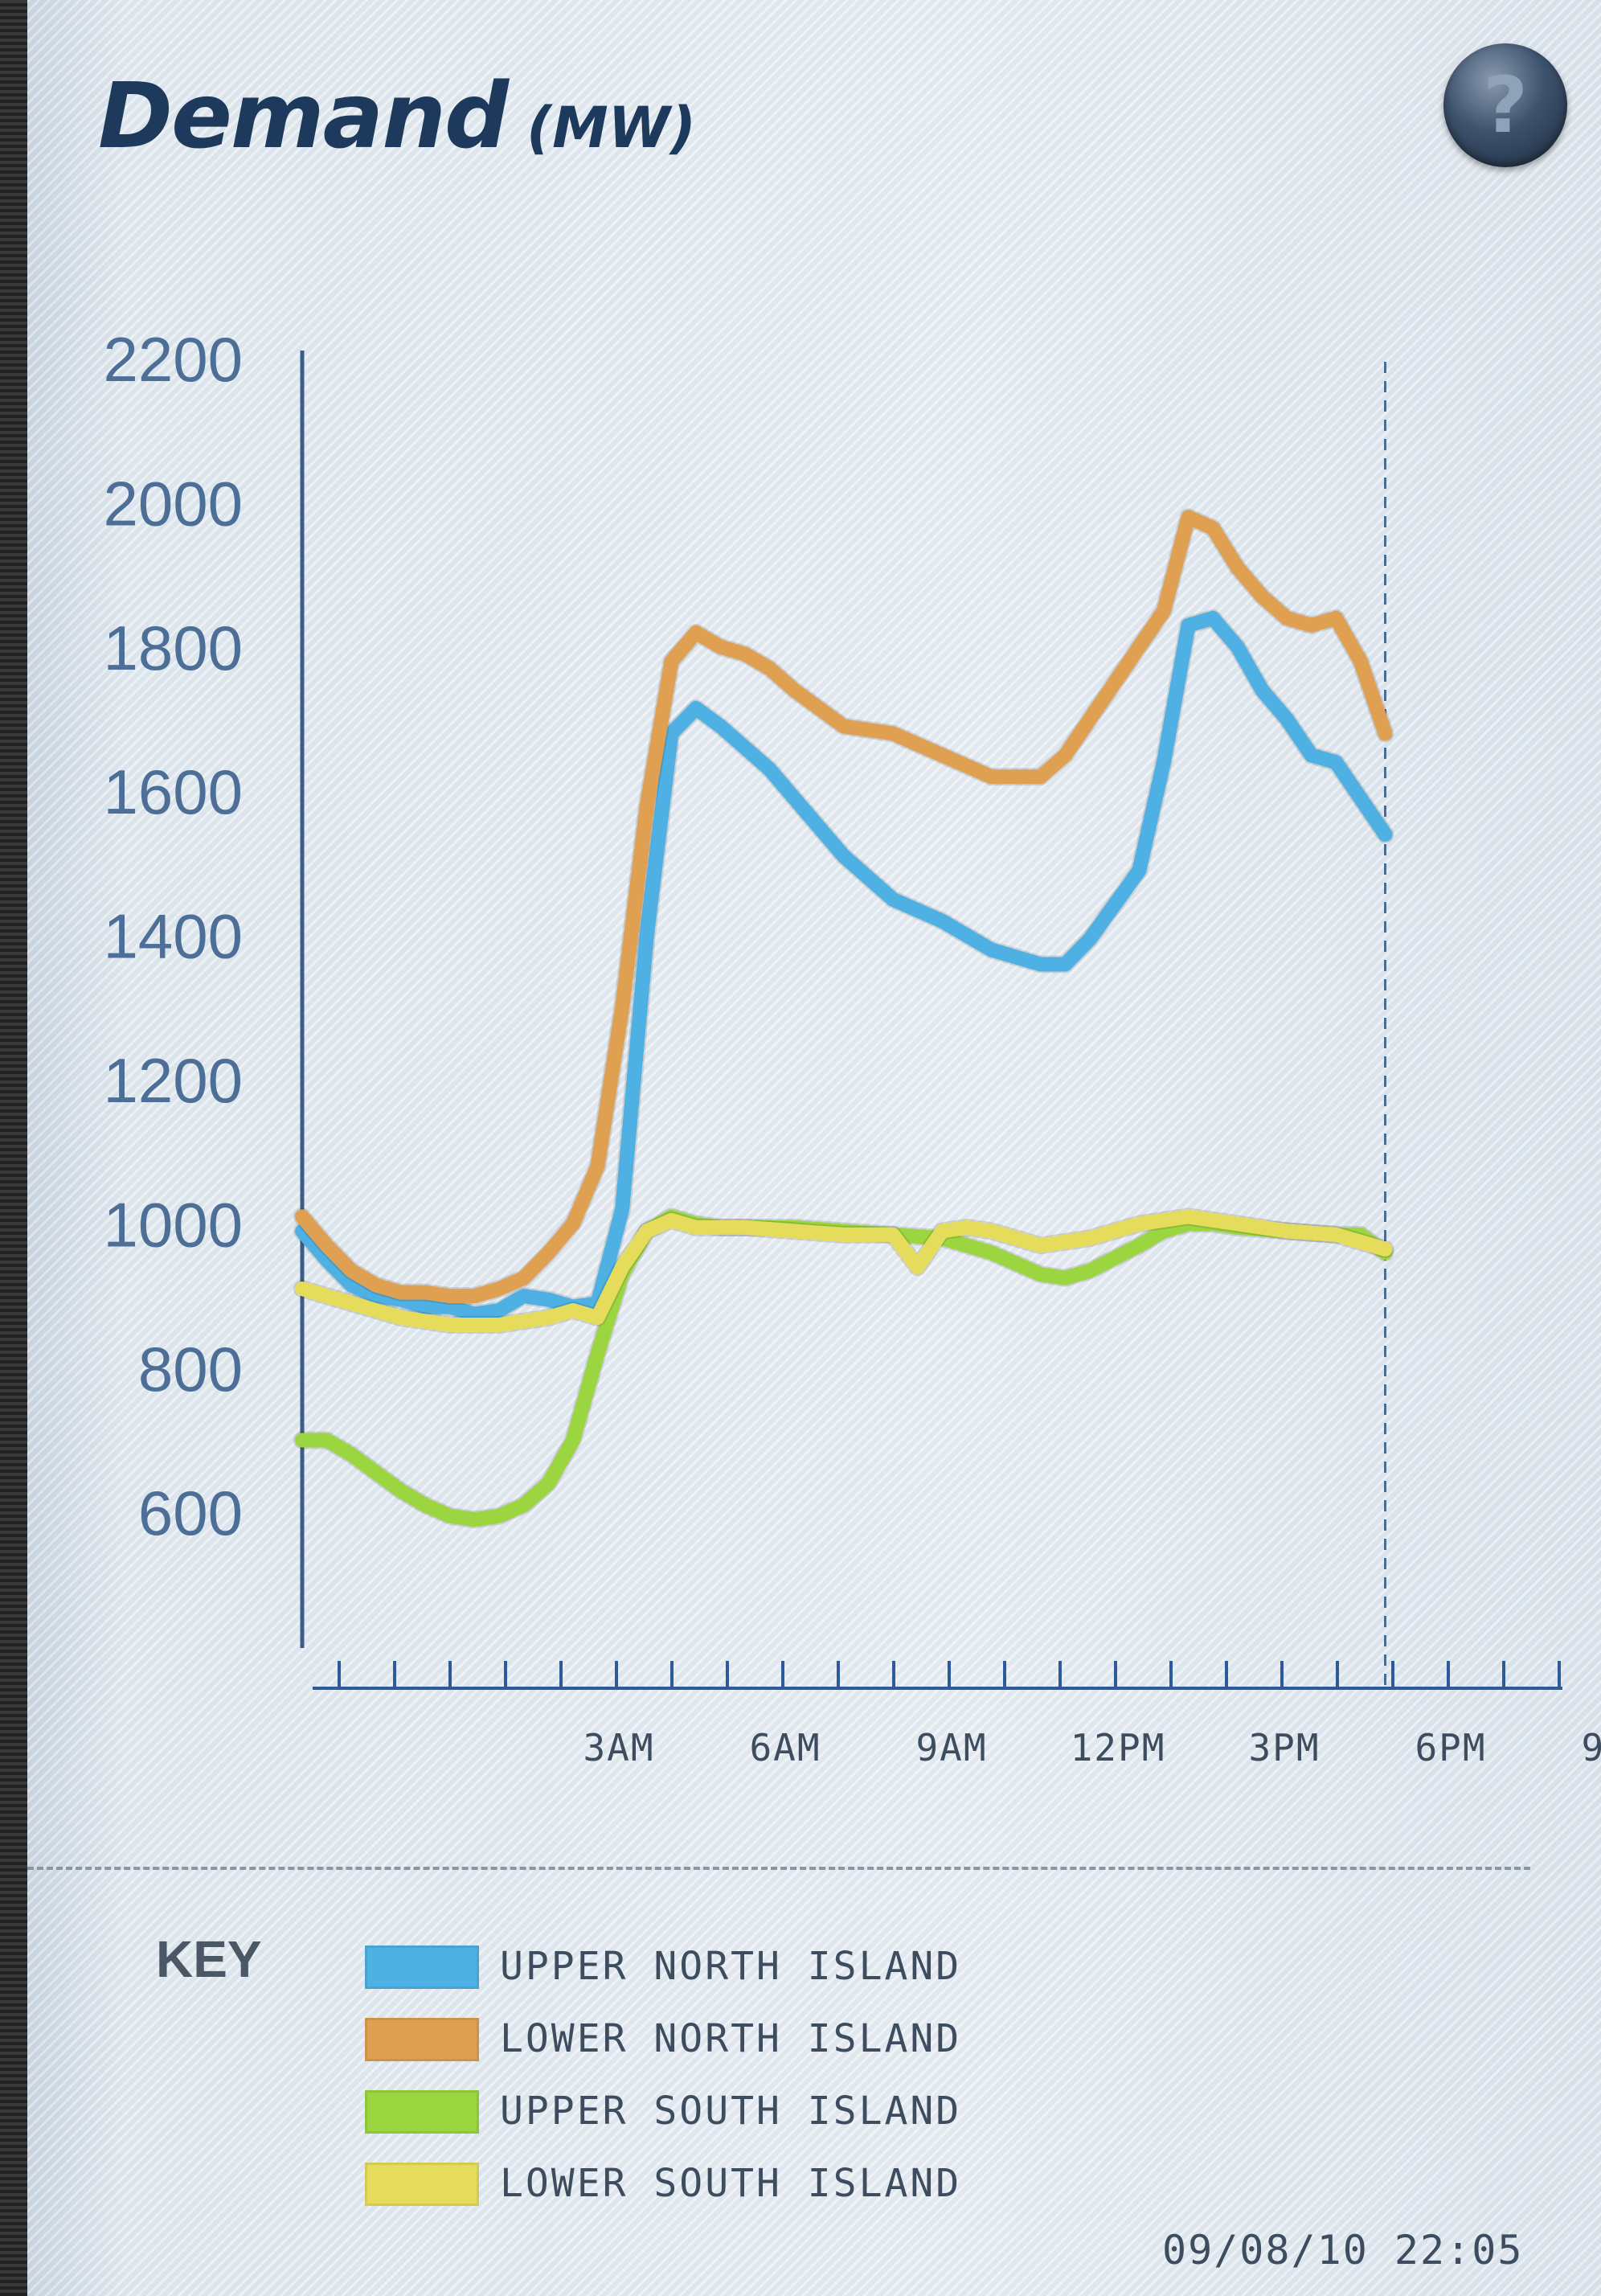  What do you see at coordinates (785, 1747) in the screenshot?
I see `x-tick-label: 6AM` at bounding box center [785, 1747].